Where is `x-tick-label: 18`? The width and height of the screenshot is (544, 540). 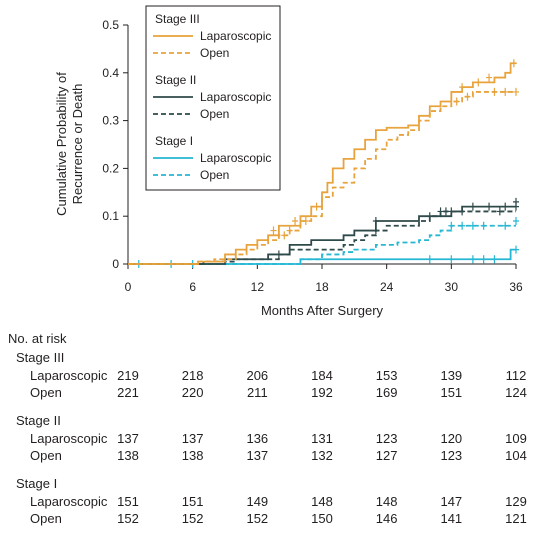 x-tick-label: 18 is located at coordinates (322, 287).